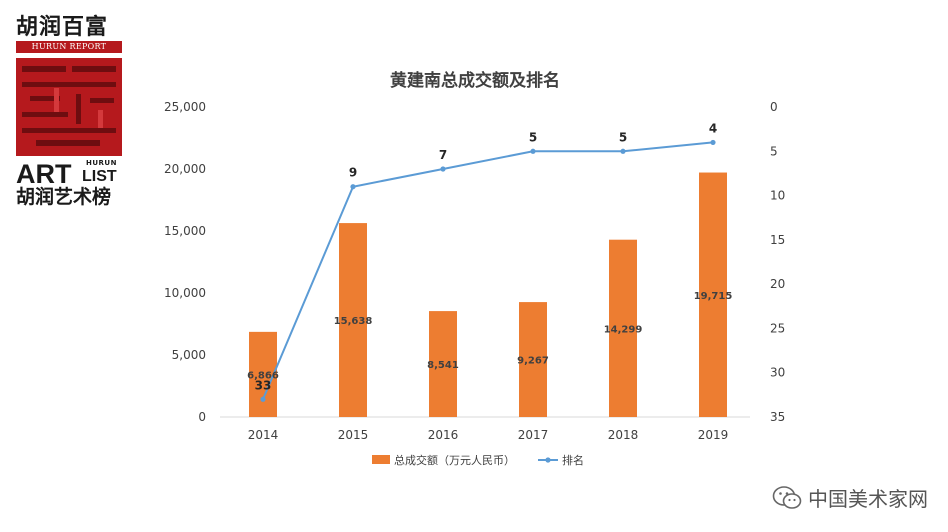 This screenshot has width=948, height=532. What do you see at coordinates (263, 435) in the screenshot?
I see `x-tick-label: 2014` at bounding box center [263, 435].